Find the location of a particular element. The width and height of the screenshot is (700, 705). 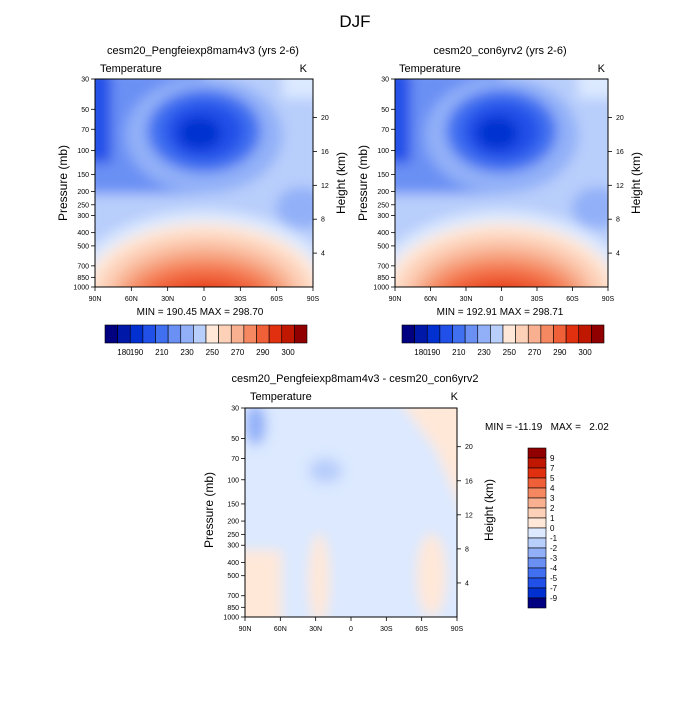

colorbar-tick-label: 3 is located at coordinates (552, 498).